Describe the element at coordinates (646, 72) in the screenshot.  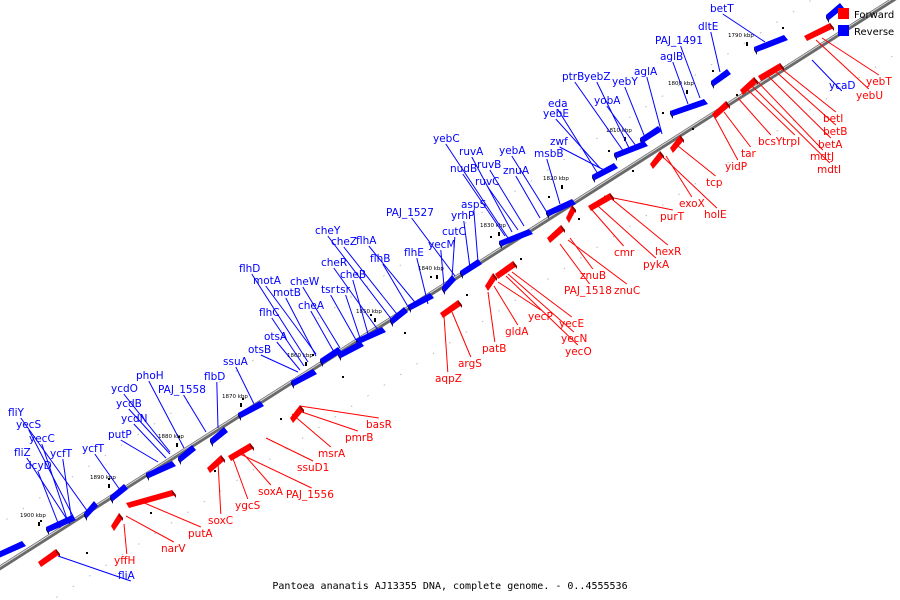
I see `gene-label: aglA` at that location.